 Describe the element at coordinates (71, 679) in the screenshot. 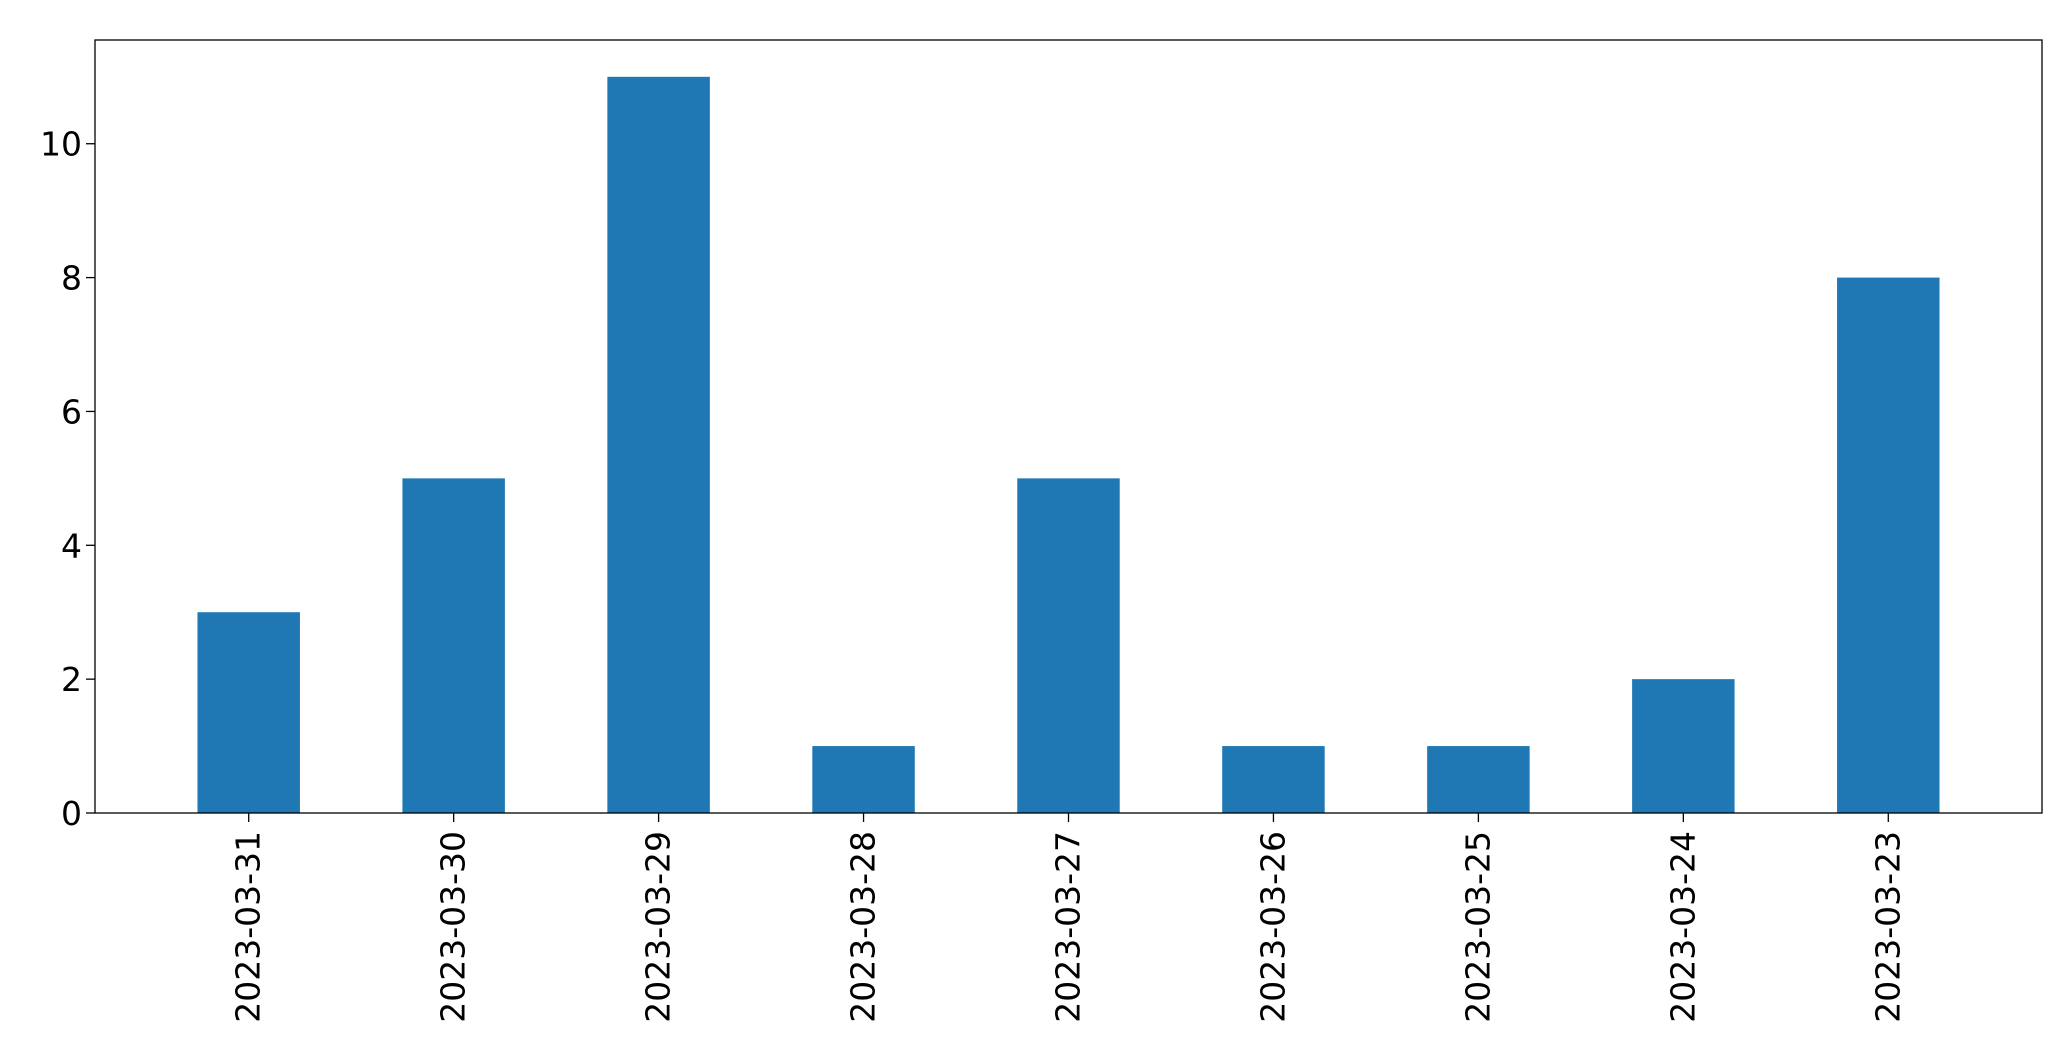

I see `y-tick-label: 2` at that location.